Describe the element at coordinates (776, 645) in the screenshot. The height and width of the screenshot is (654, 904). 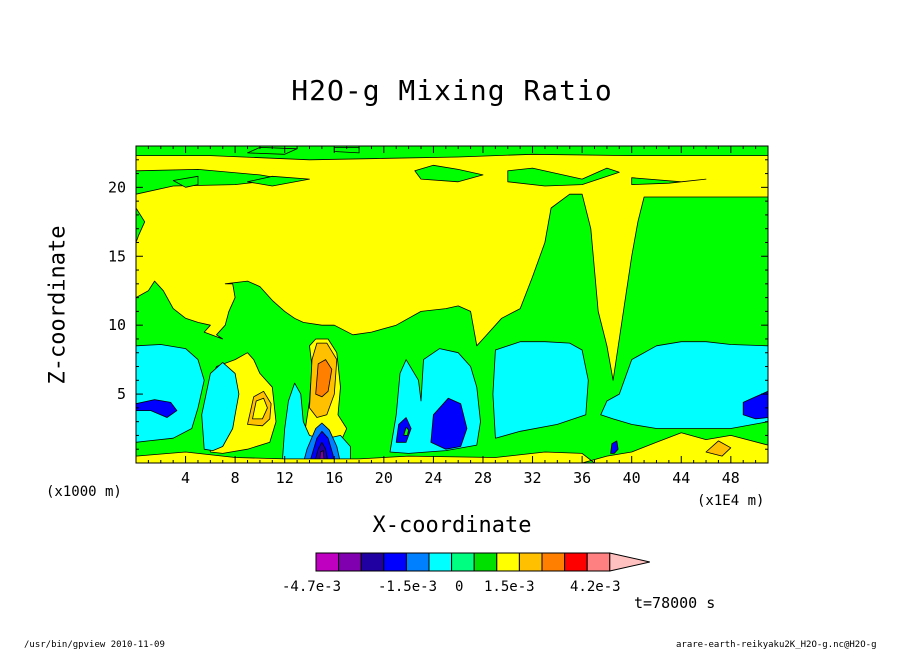
I see `footer-source-file: arare-earth-reikyaku2K_H2O-g.nc@H2O-g` at that location.